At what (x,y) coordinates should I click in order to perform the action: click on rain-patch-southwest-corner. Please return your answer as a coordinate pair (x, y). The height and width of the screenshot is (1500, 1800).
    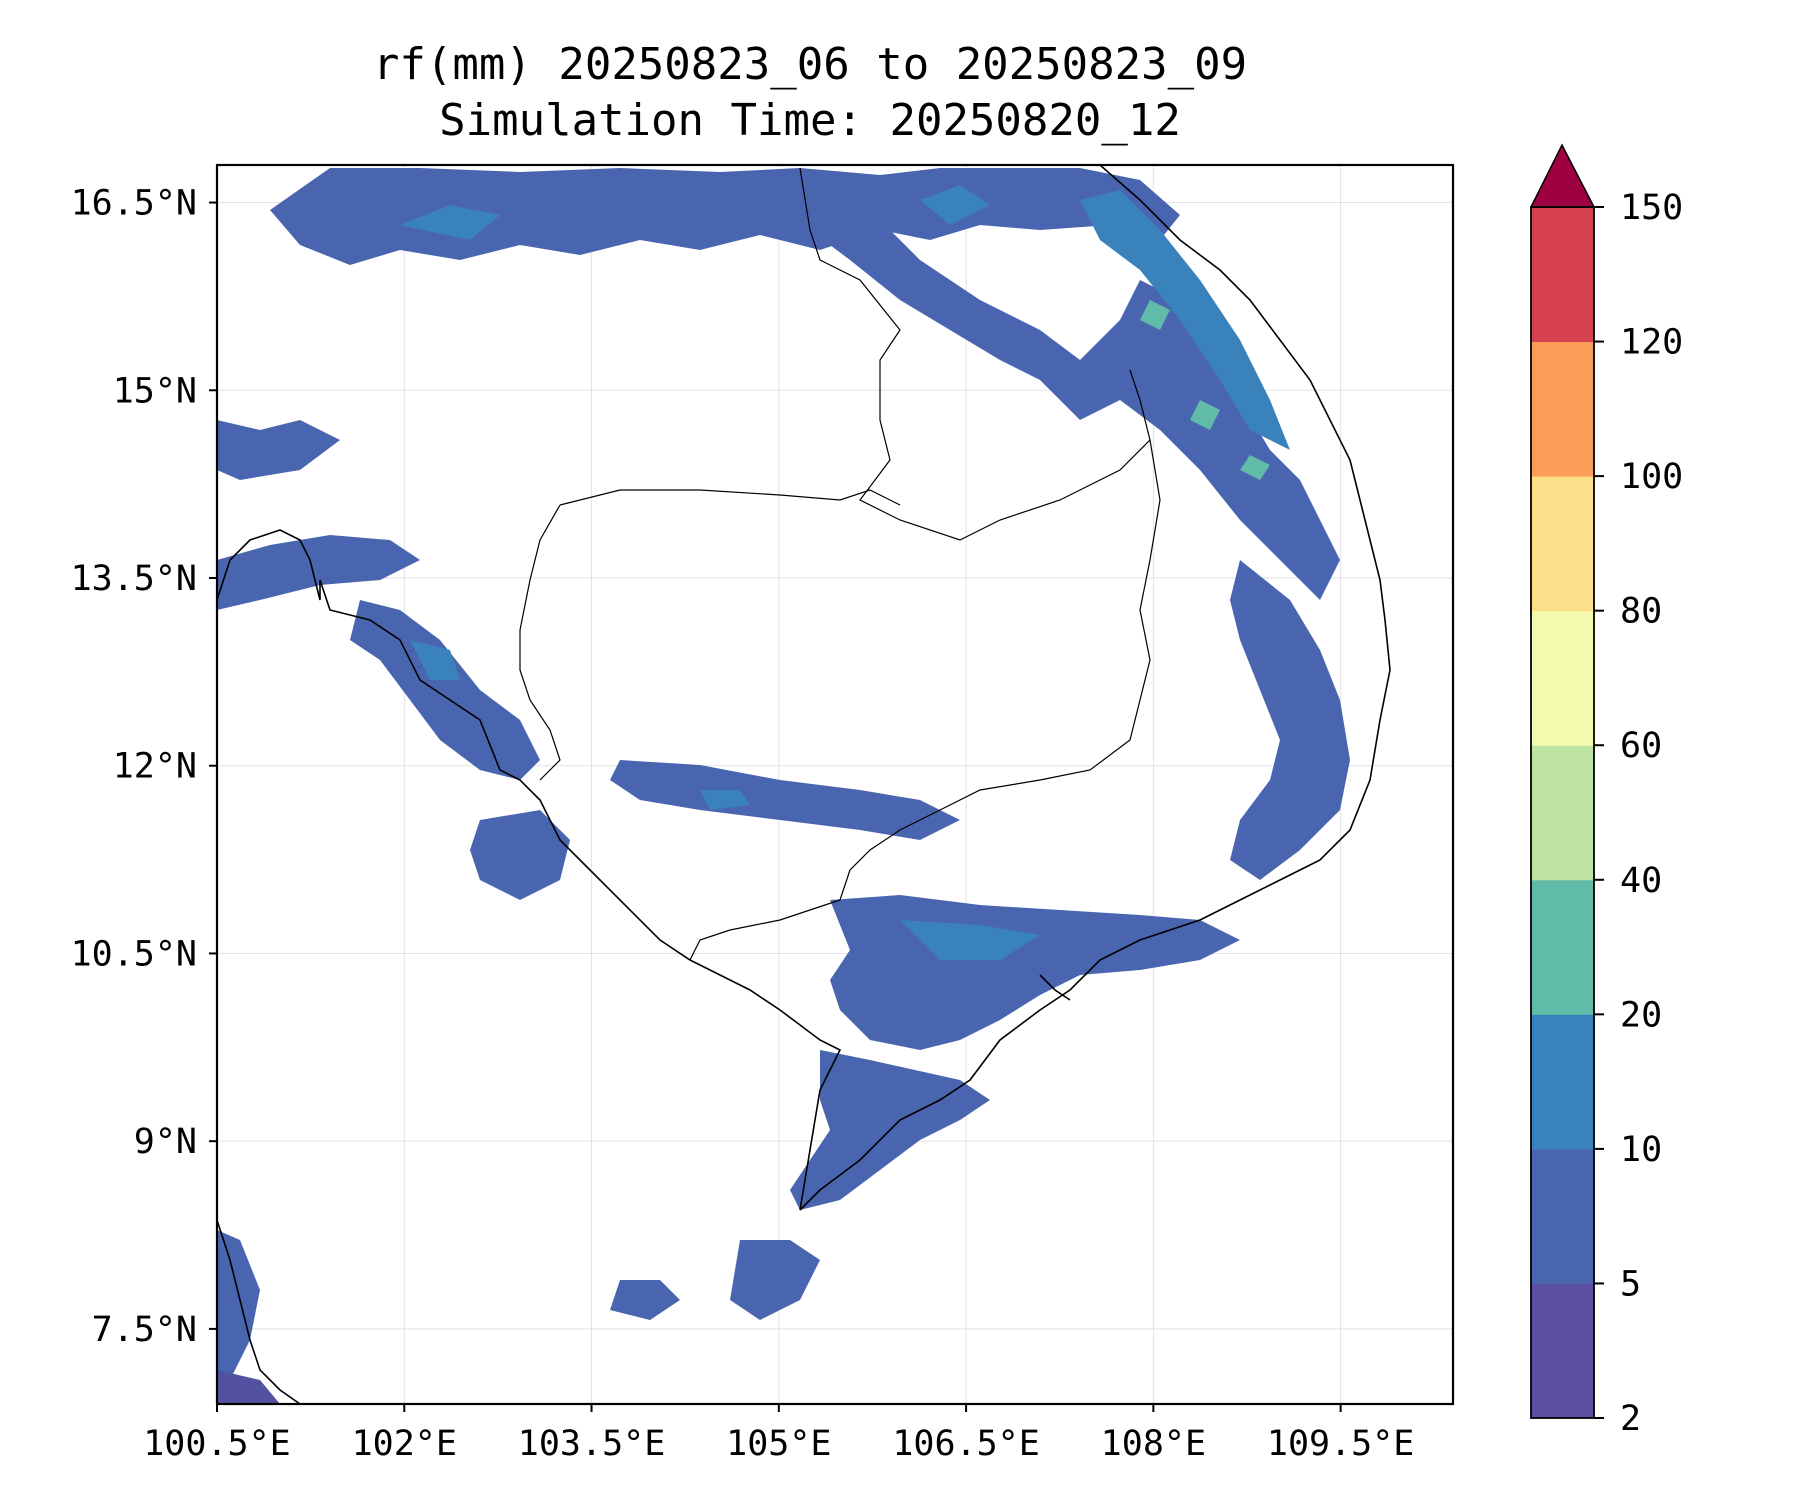
    Looking at the image, I should click on (238, 1310).